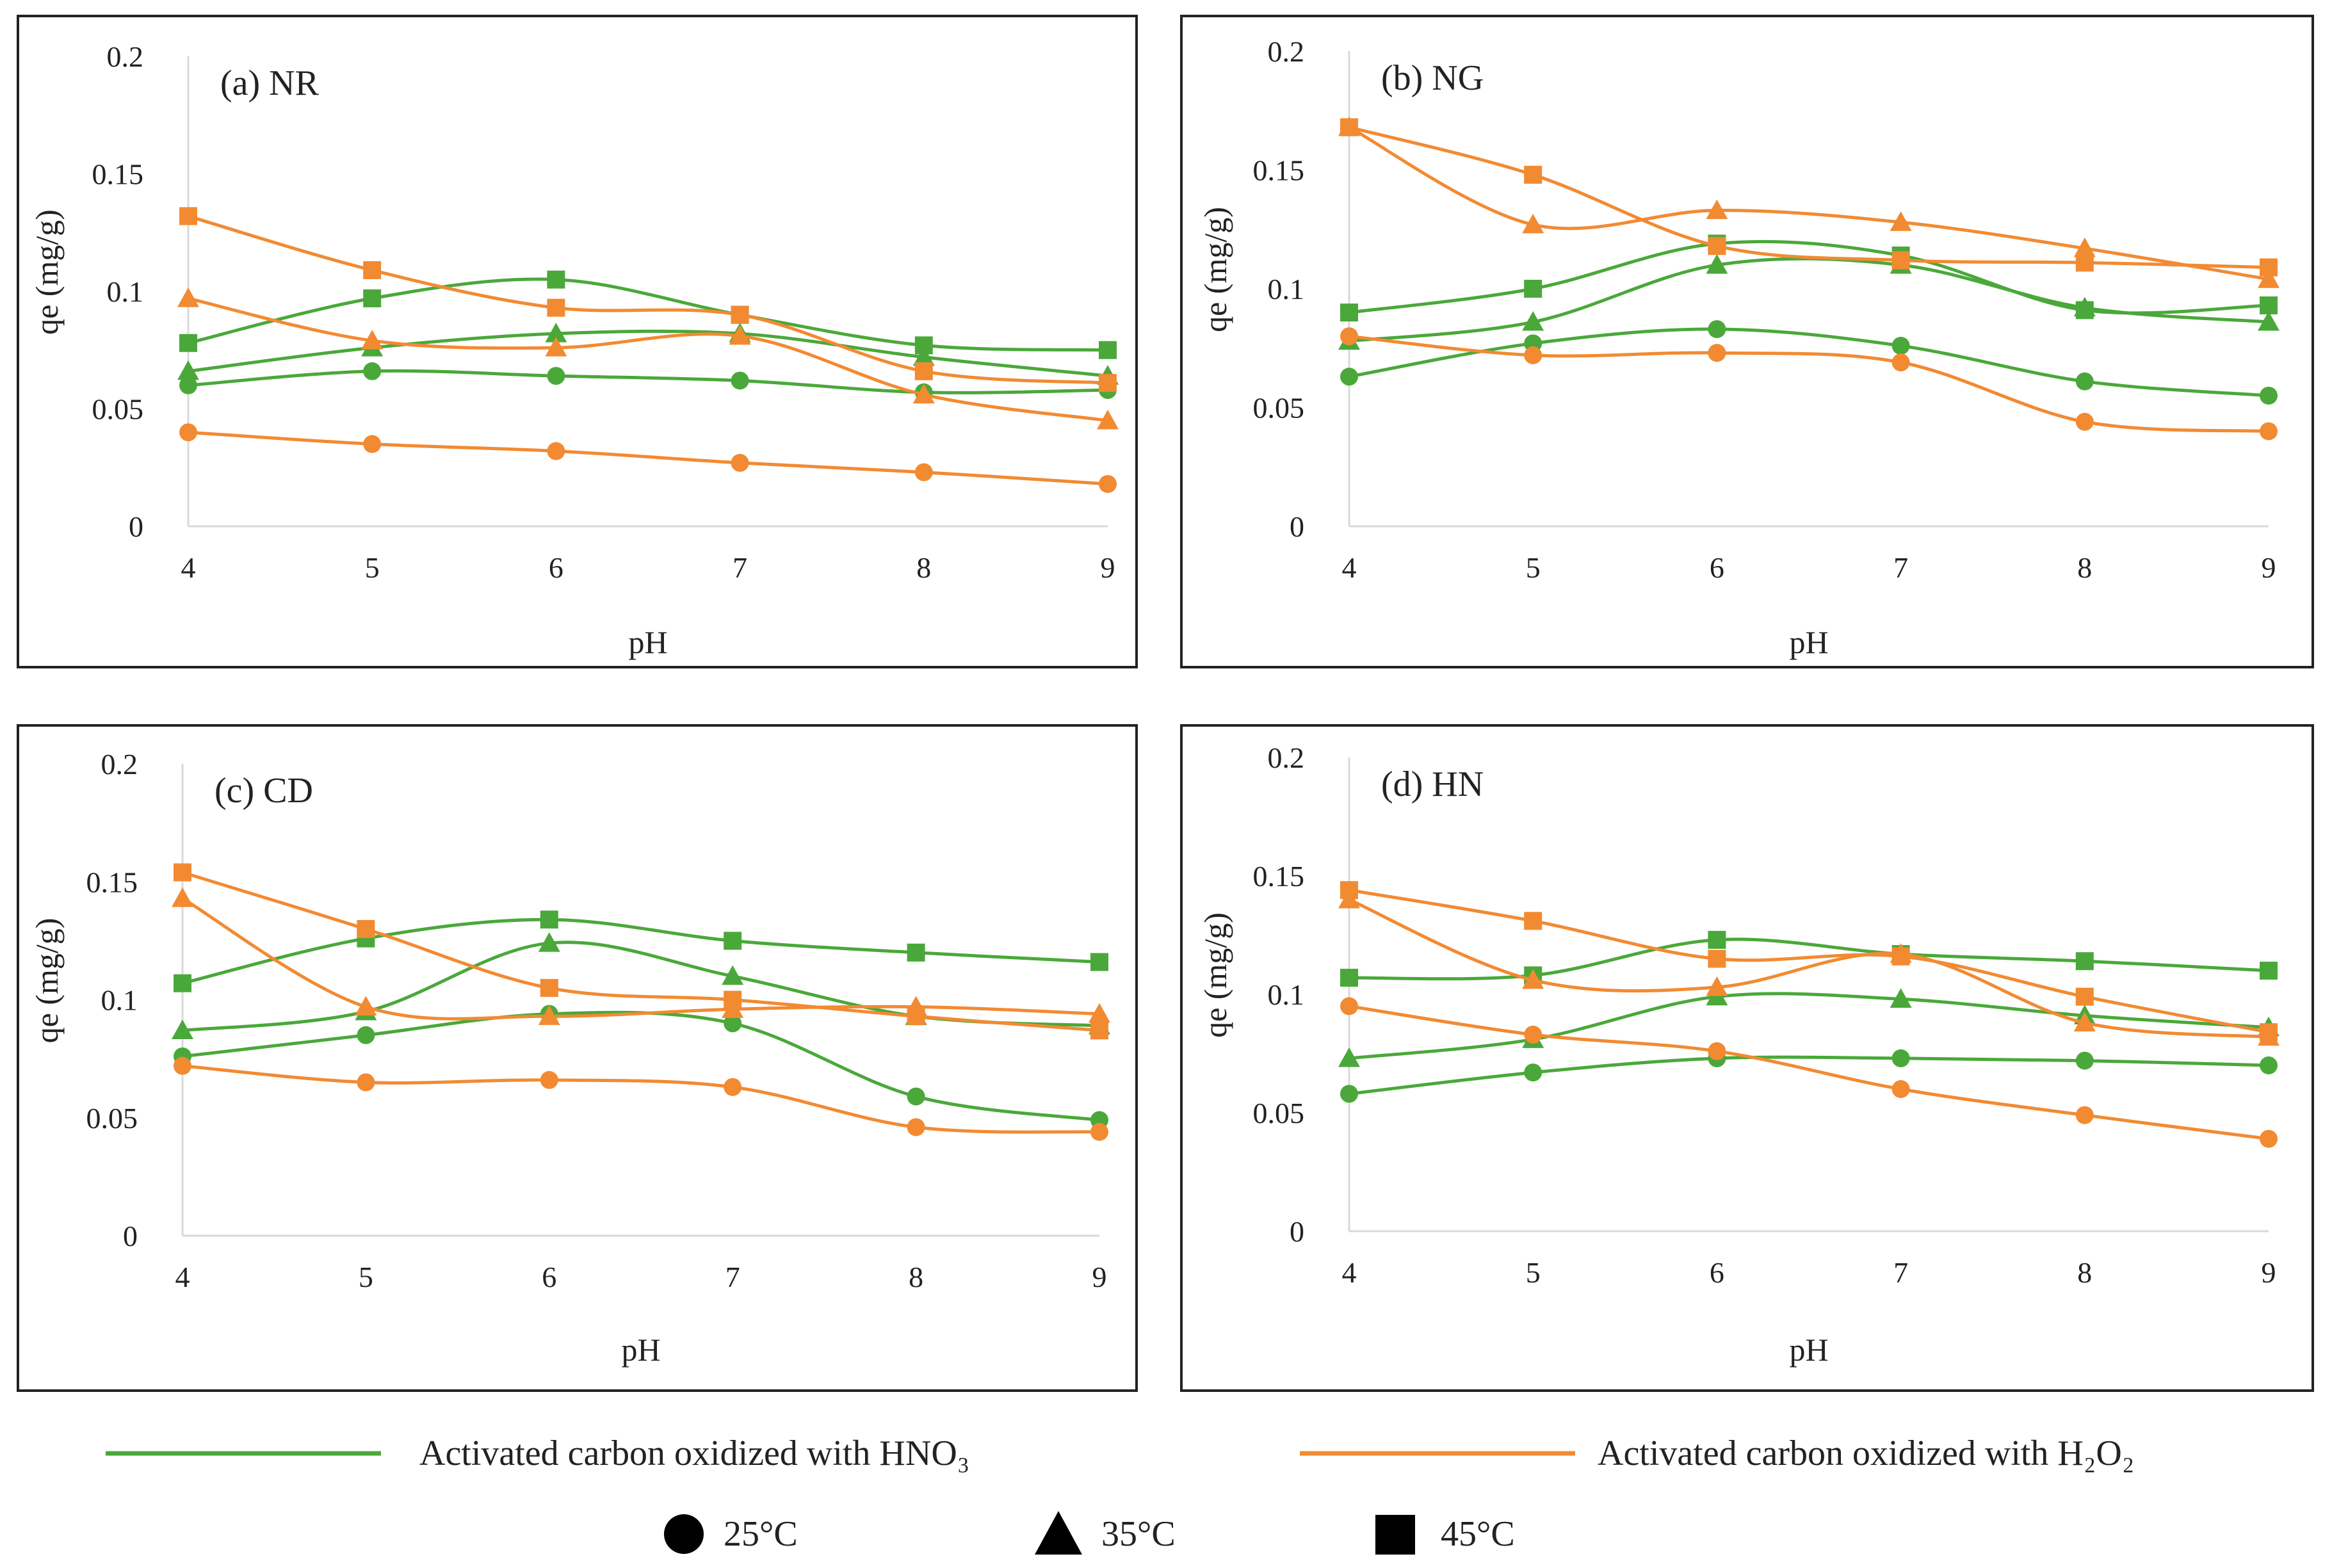 The image size is (2332, 1568). Describe the element at coordinates (647, 642) in the screenshot. I see `x-axis-label: pH` at that location.